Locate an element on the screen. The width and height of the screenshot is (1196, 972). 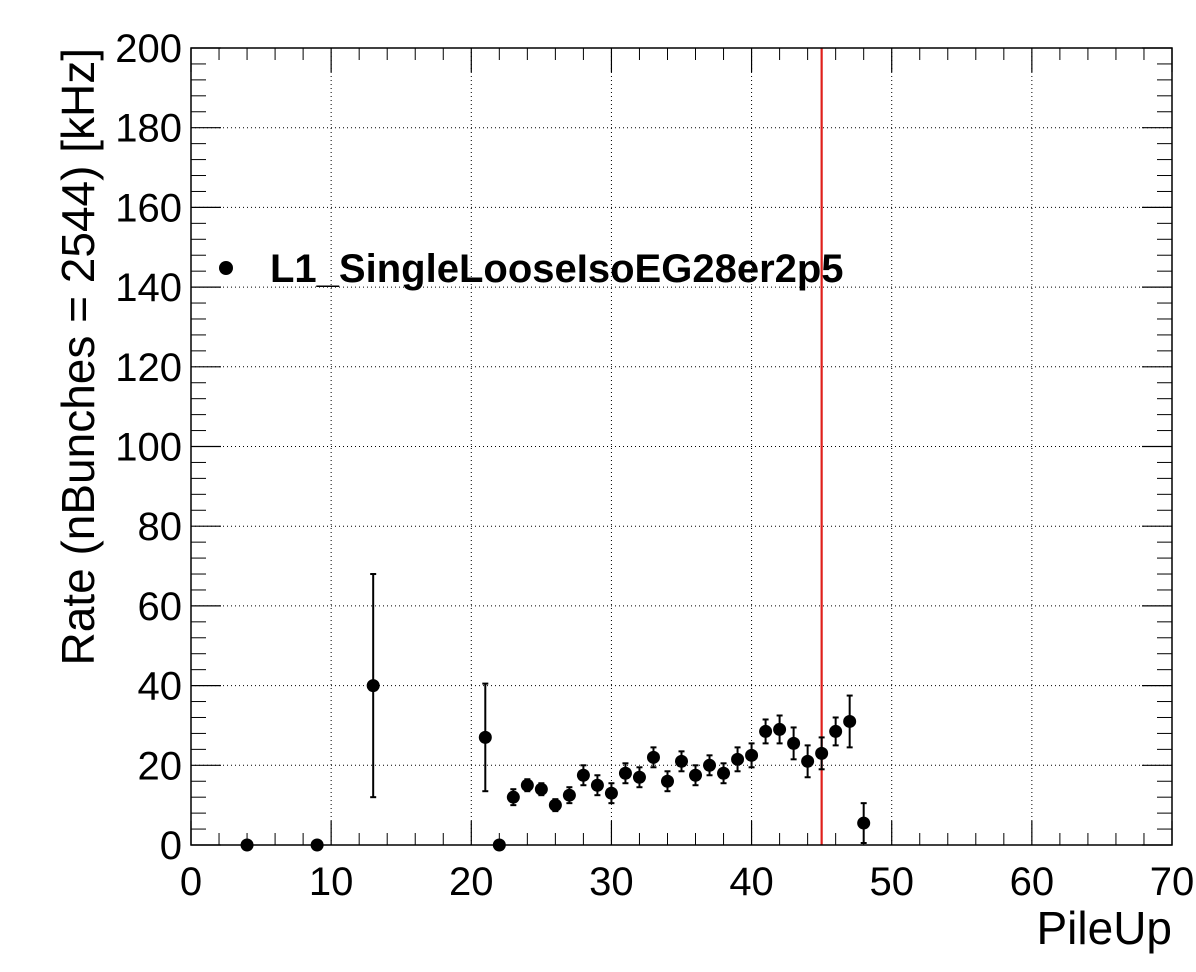
y-tick-label: 0 is located at coordinates (171, 846).